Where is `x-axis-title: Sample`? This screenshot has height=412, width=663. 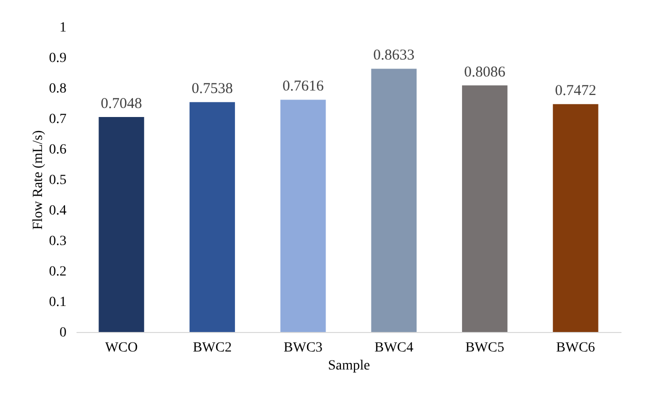 x-axis-title: Sample is located at coordinates (349, 366).